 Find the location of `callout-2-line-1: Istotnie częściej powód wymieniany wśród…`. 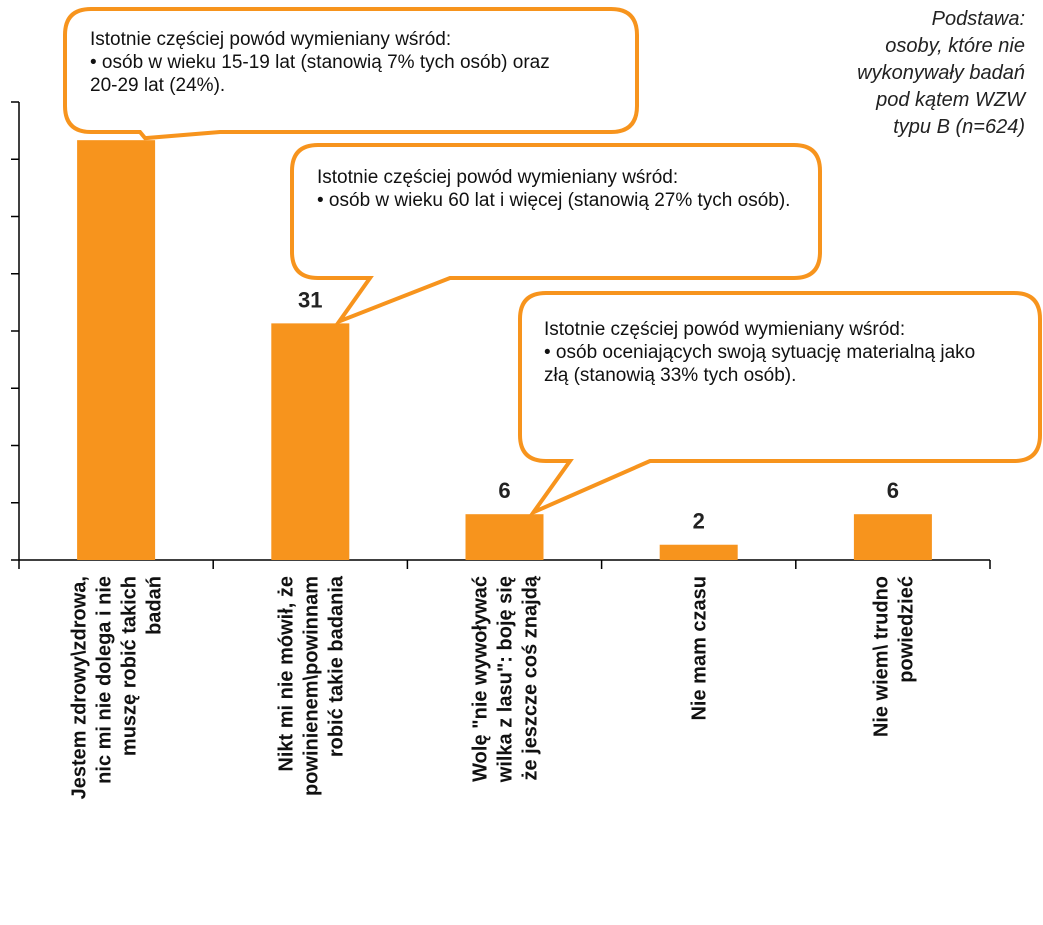

callout-2-line-1: Istotnie częściej powód wymieniany wśród… is located at coordinates (498, 177).